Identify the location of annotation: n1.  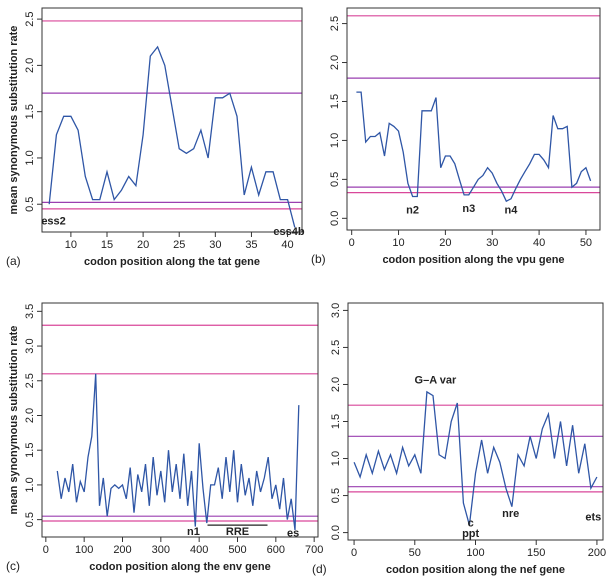
(193, 532).